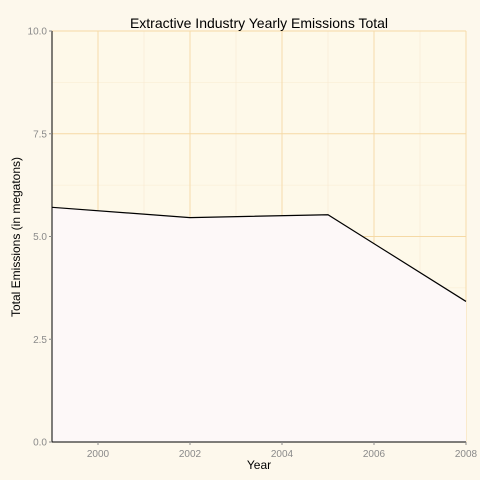 Image resolution: width=480 pixels, height=480 pixels. Describe the element at coordinates (98, 454) in the screenshot. I see `x-tick-label: 2000` at that location.